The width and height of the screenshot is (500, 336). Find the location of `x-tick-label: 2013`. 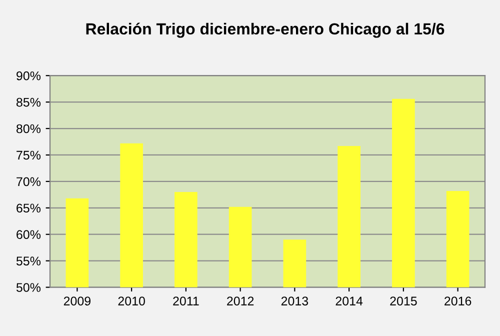

x-tick-label: 2013 is located at coordinates (294, 301).